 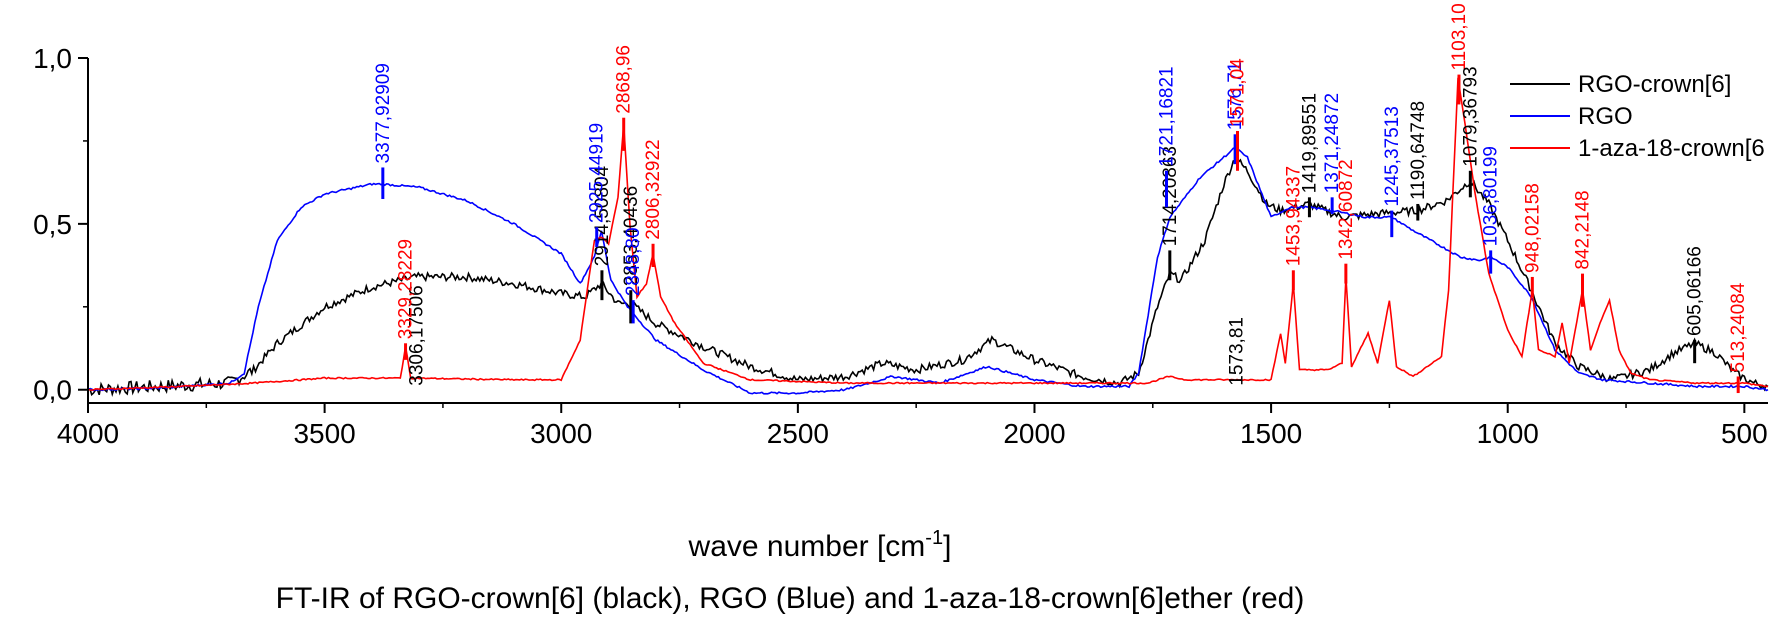 I want to click on peak-label: 2848,80, so click(x=633, y=261).